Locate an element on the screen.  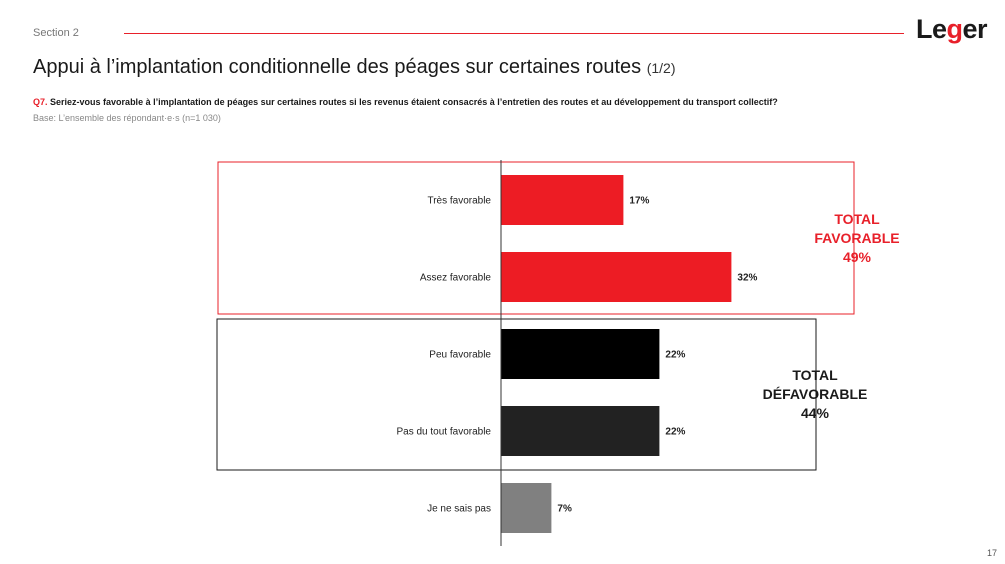
total-defavorable-line2: DÉFAVORABLE is located at coordinates (815, 394).